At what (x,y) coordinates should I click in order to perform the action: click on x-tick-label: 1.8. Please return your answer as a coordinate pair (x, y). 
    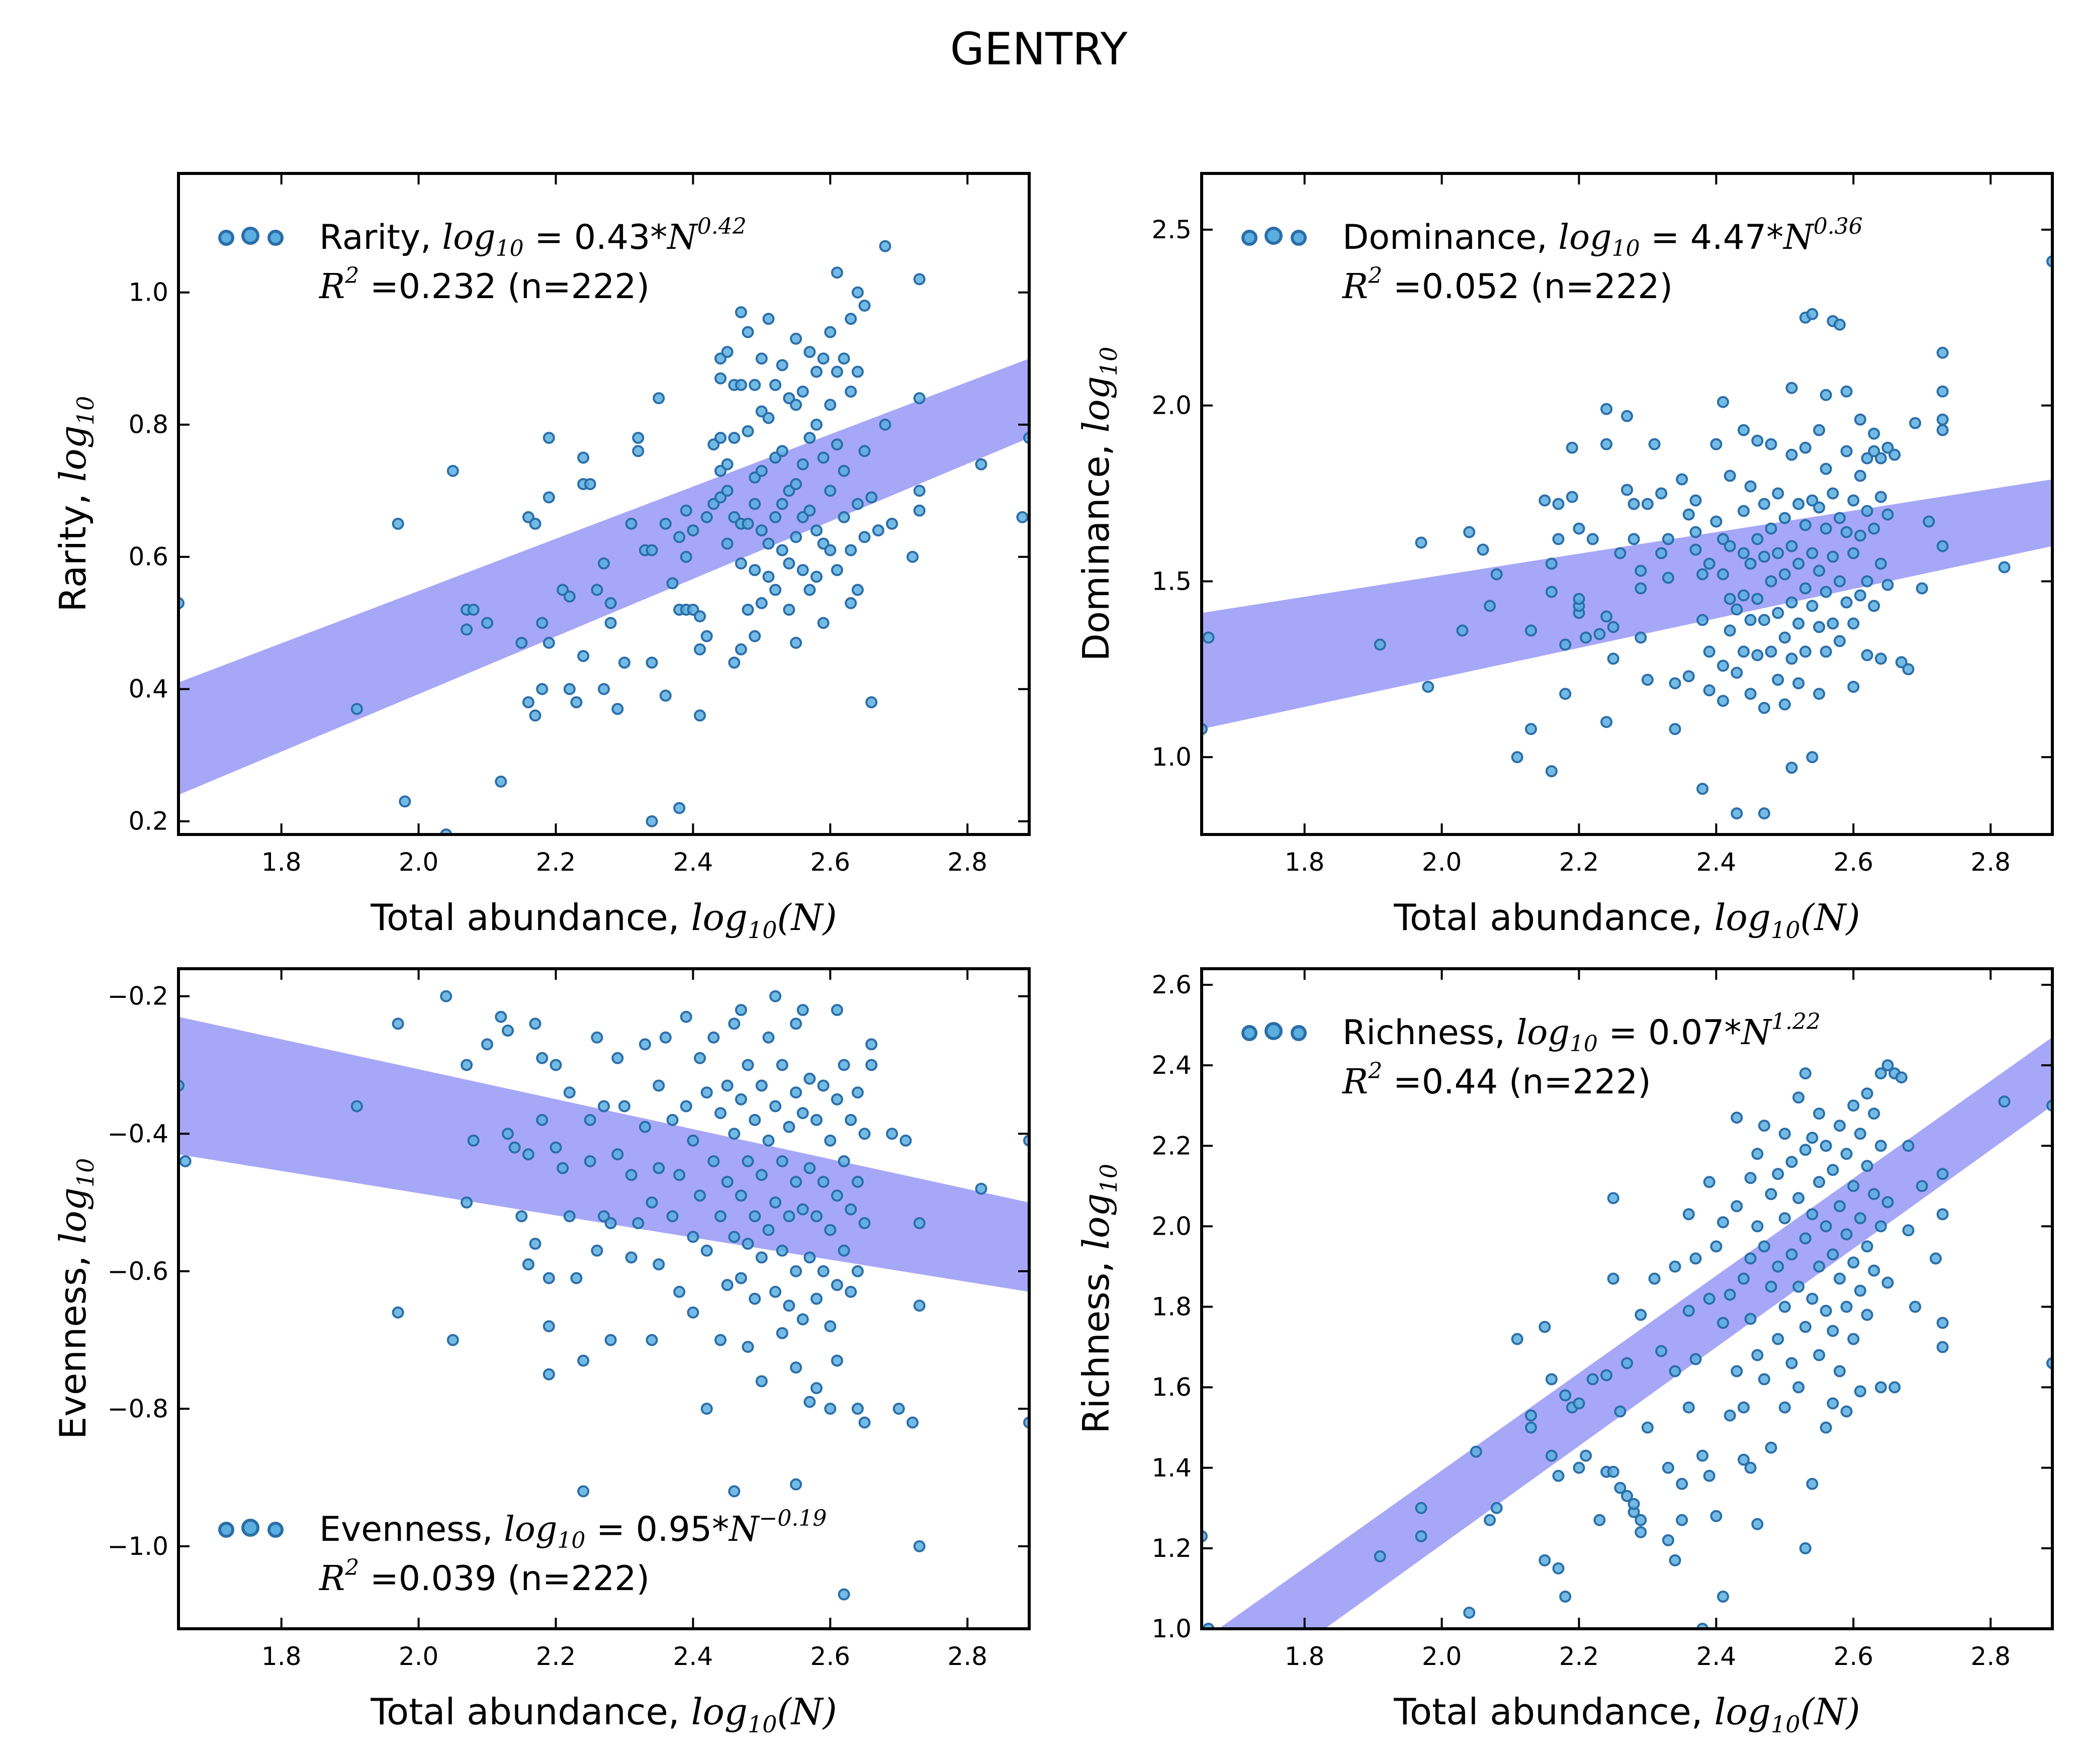
    Looking at the image, I should click on (281, 863).